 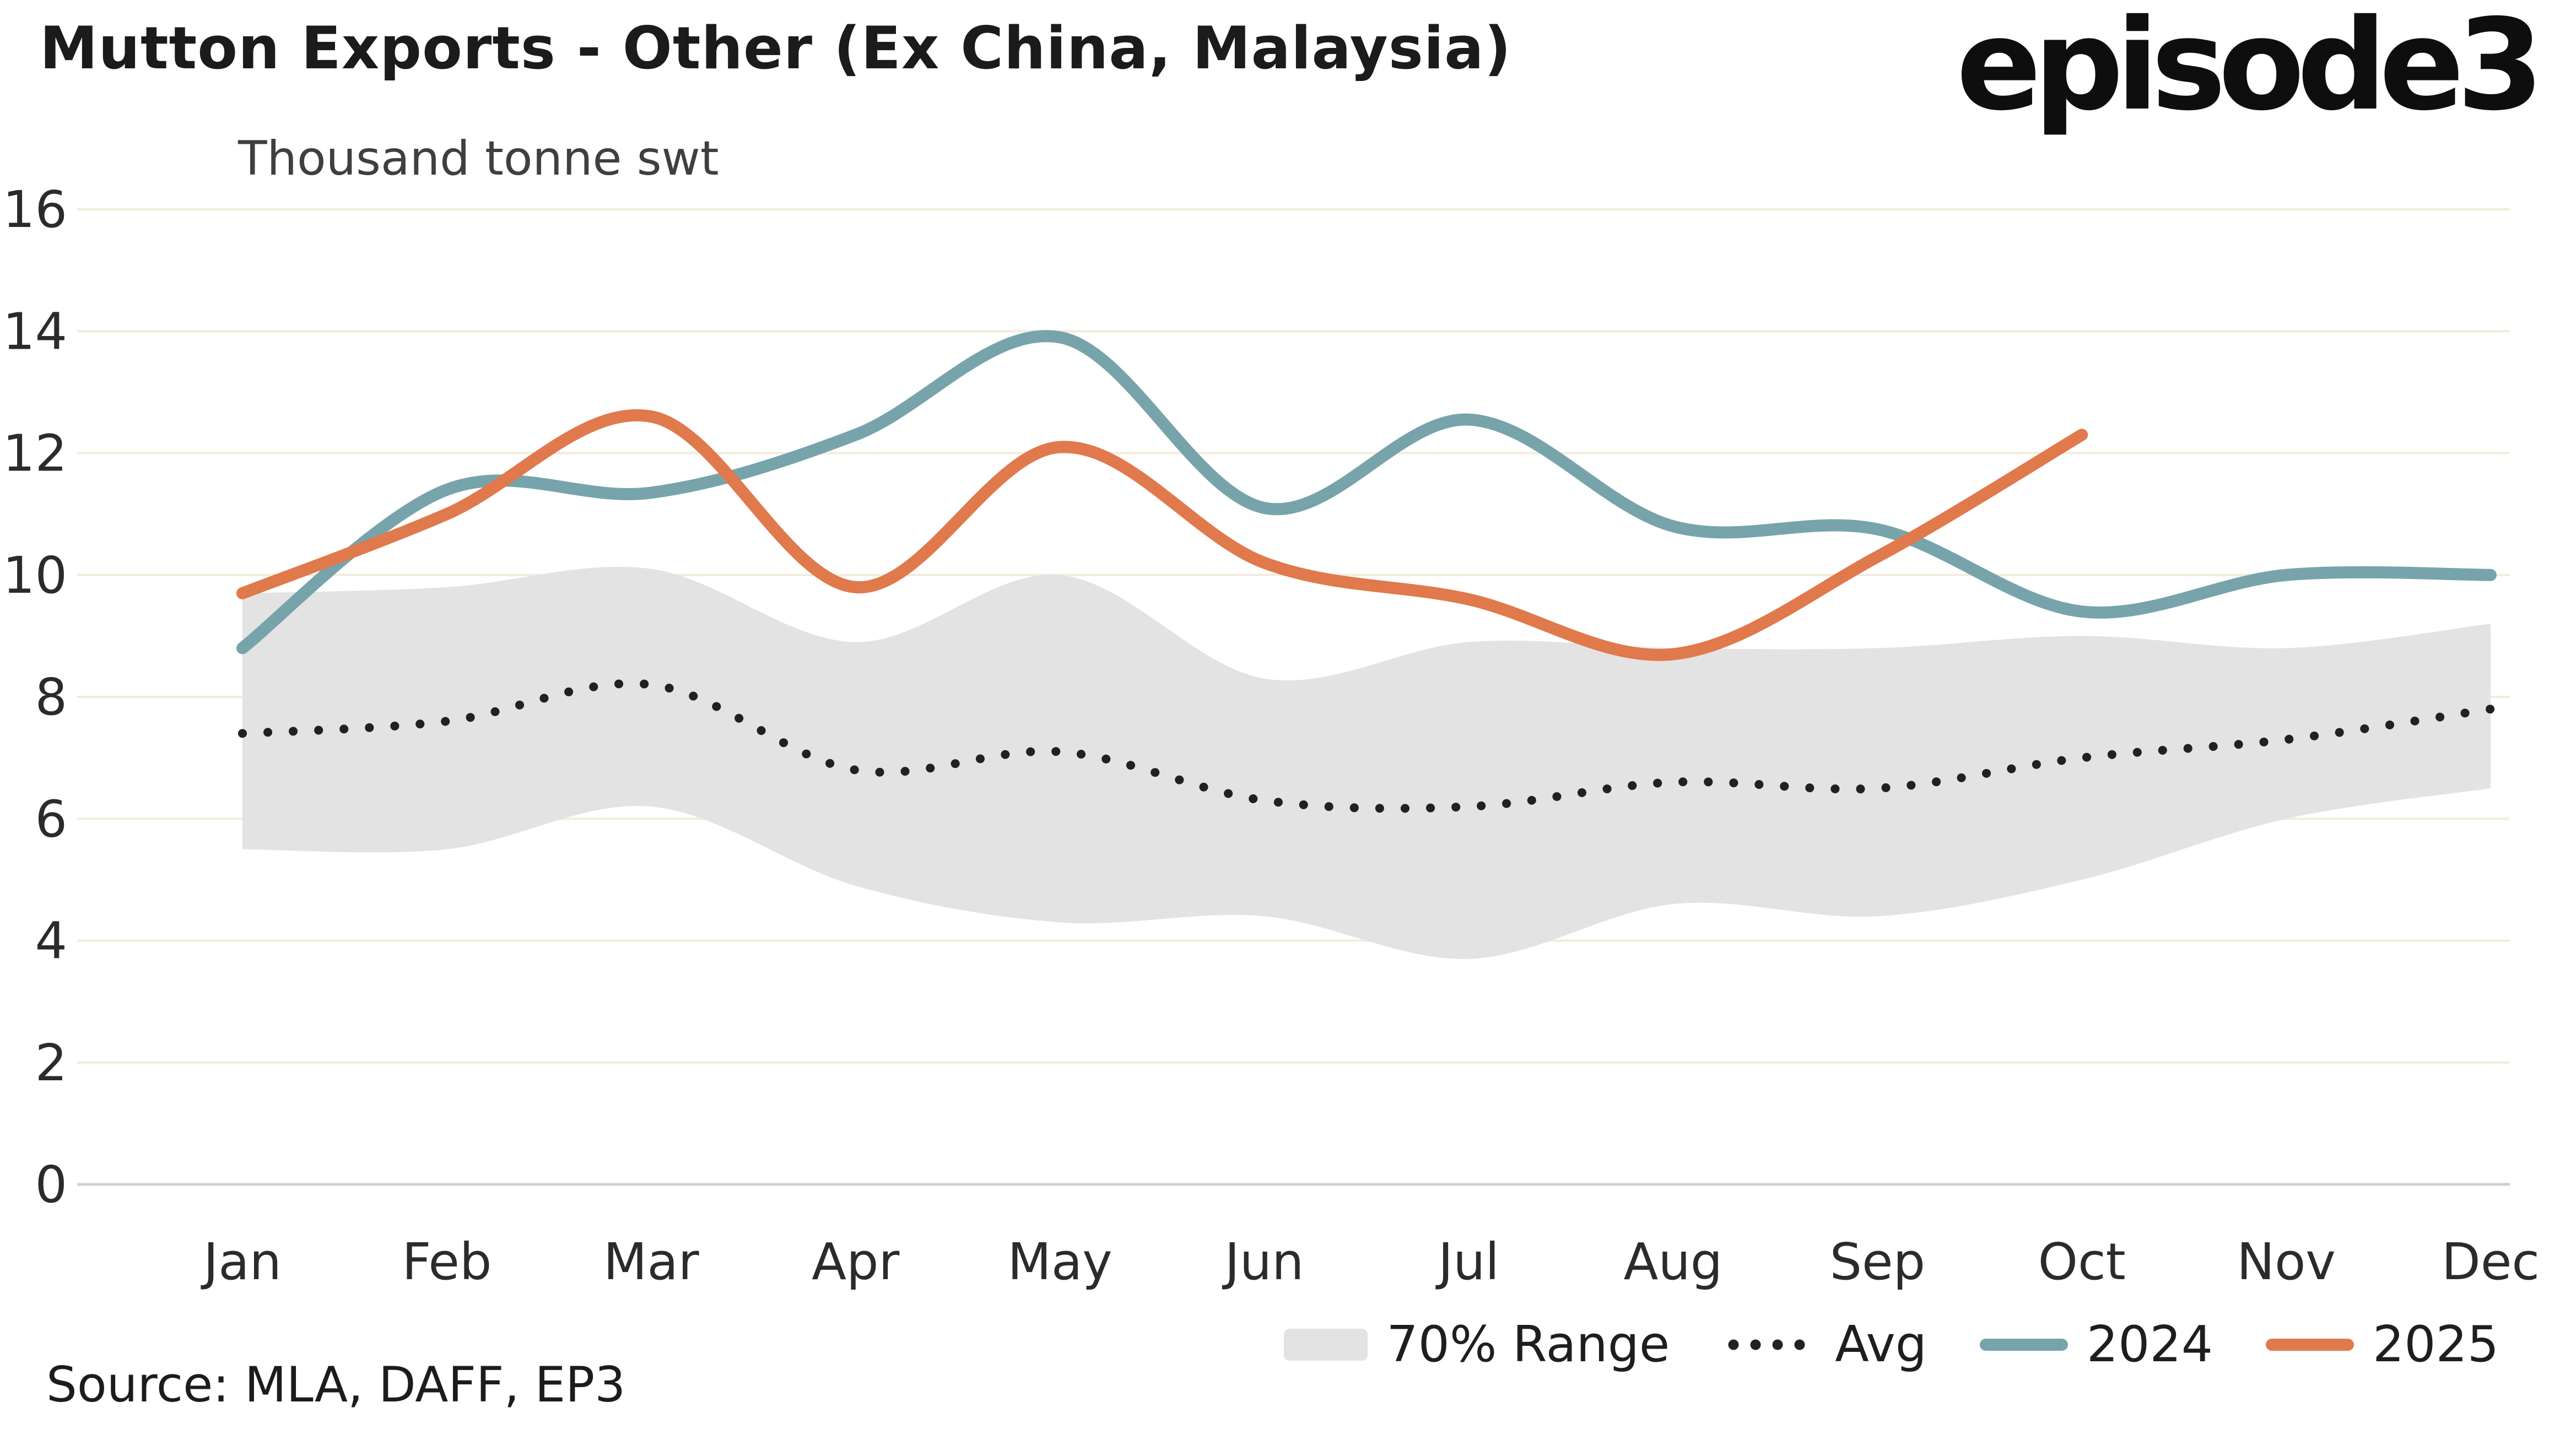 What do you see at coordinates (855, 1261) in the screenshot?
I see `x-tick-label: Apr` at bounding box center [855, 1261].